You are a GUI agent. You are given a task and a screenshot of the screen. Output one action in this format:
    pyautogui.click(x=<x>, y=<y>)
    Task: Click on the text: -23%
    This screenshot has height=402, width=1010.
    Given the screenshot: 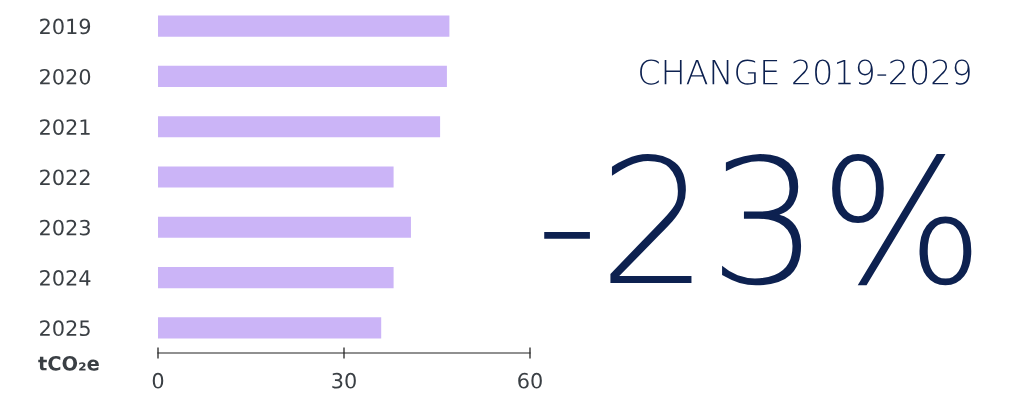 What is the action you would take?
    pyautogui.click(x=758, y=220)
    